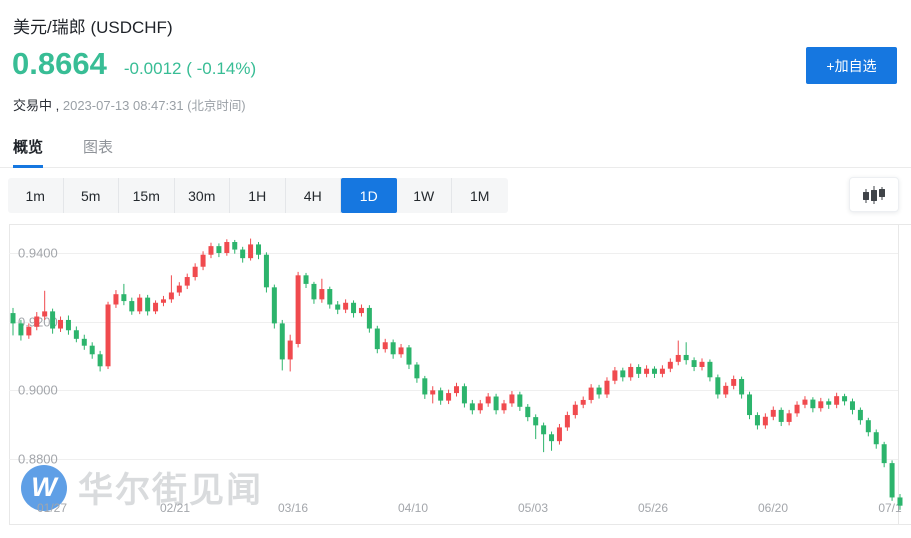 This screenshot has height=538, width=911. Describe the element at coordinates (36, 195) in the screenshot. I see `interval-button-1m: 1m` at that location.